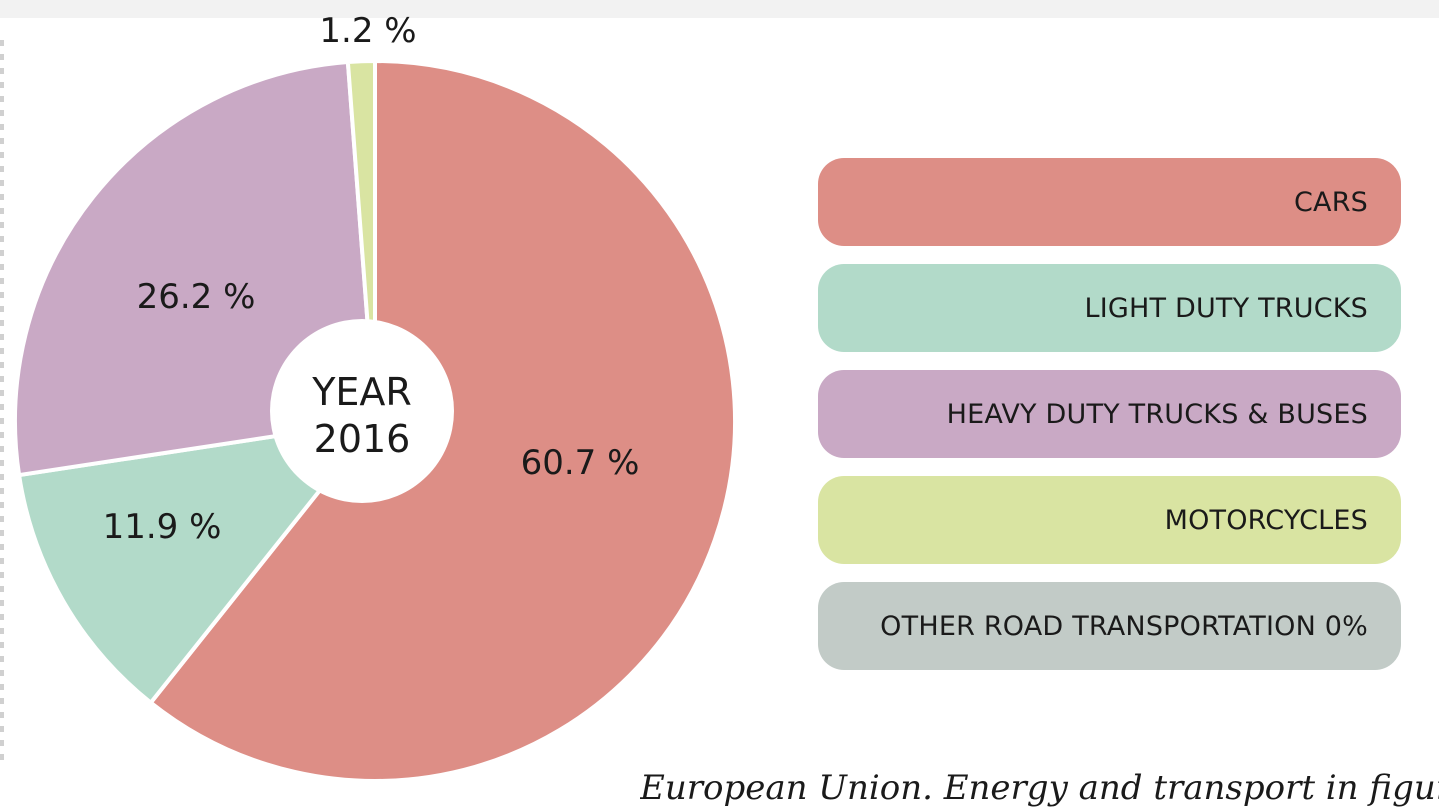 This screenshot has height=808, width=1439. What do you see at coordinates (367, 31) in the screenshot?
I see `pie-data-label: 1.2 %` at bounding box center [367, 31].